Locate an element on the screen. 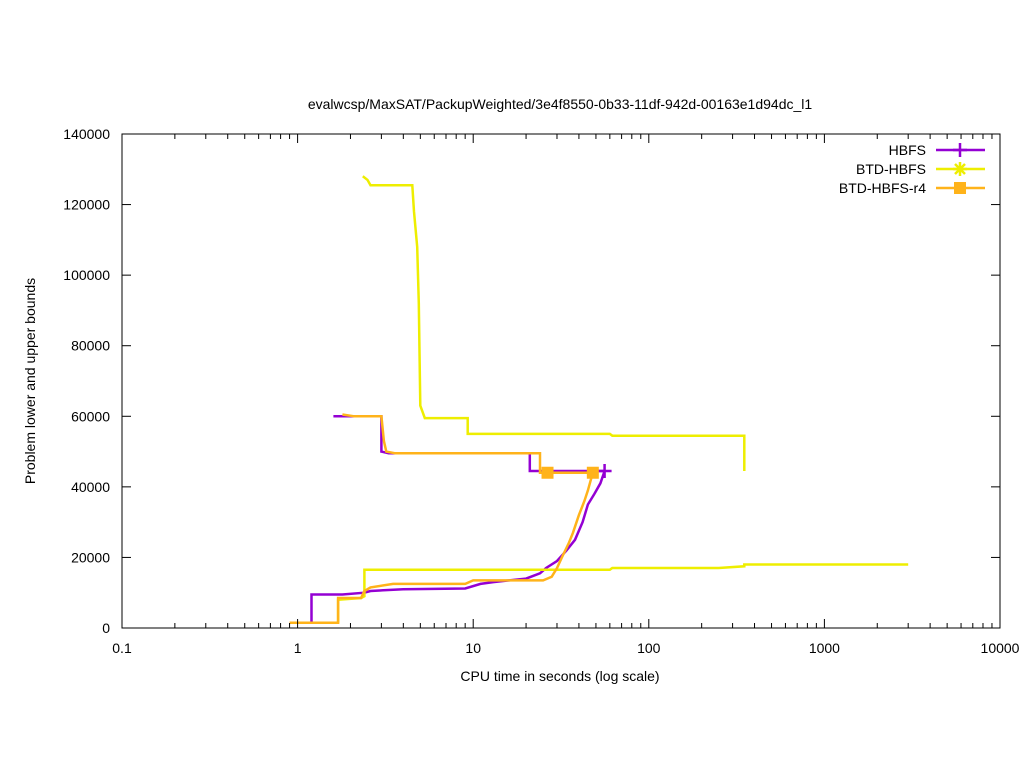 The image size is (1024, 768). y-tick-label: 80000 is located at coordinates (90, 346).